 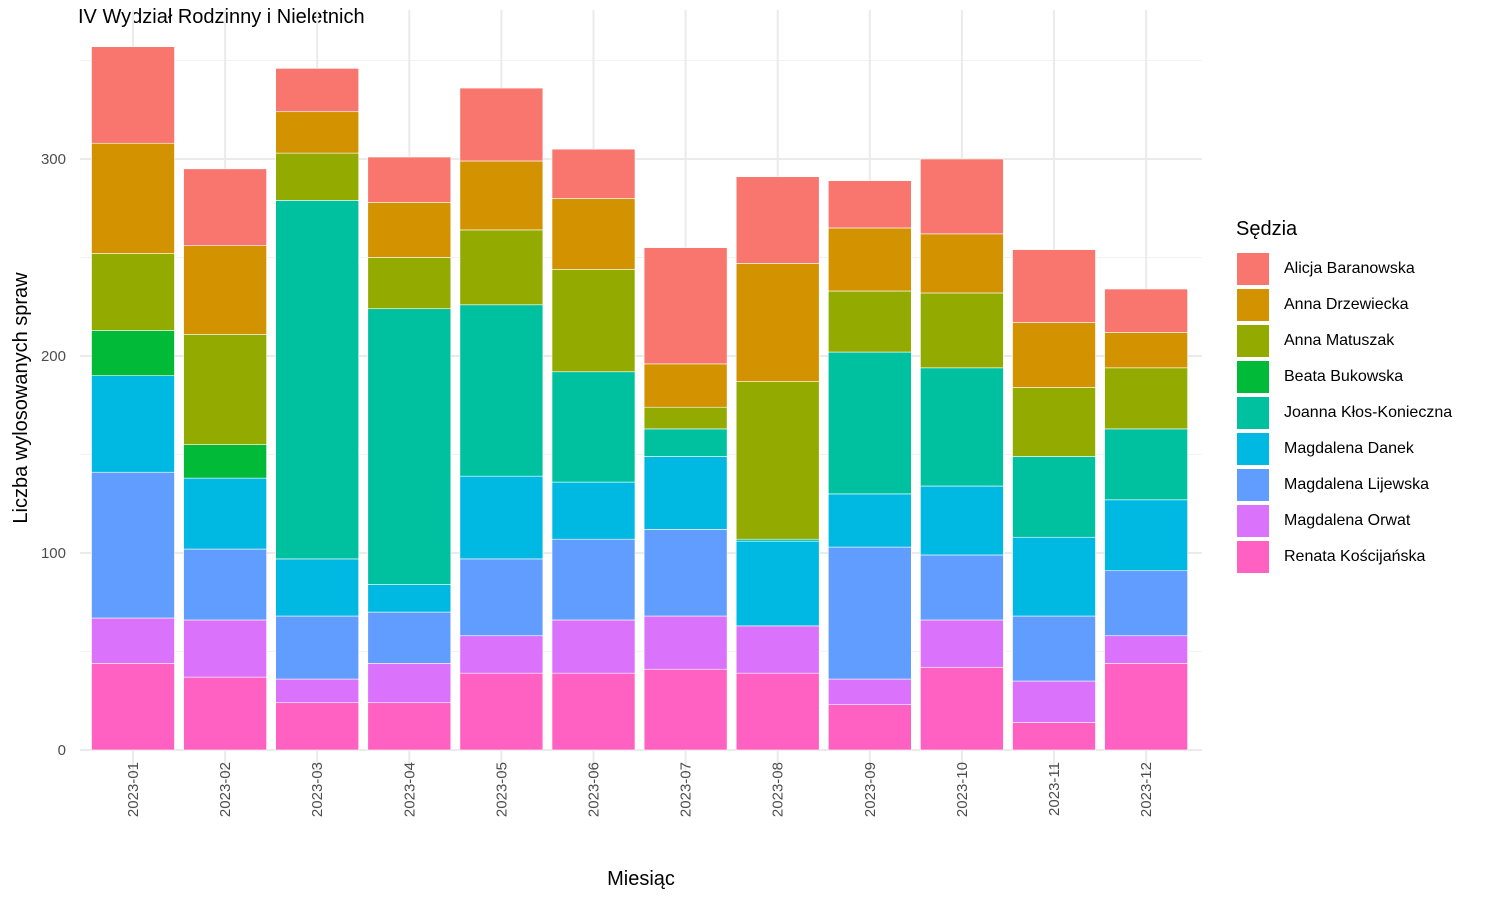 I want to click on legend-label: Anna Matuszak, so click(x=1339, y=340).